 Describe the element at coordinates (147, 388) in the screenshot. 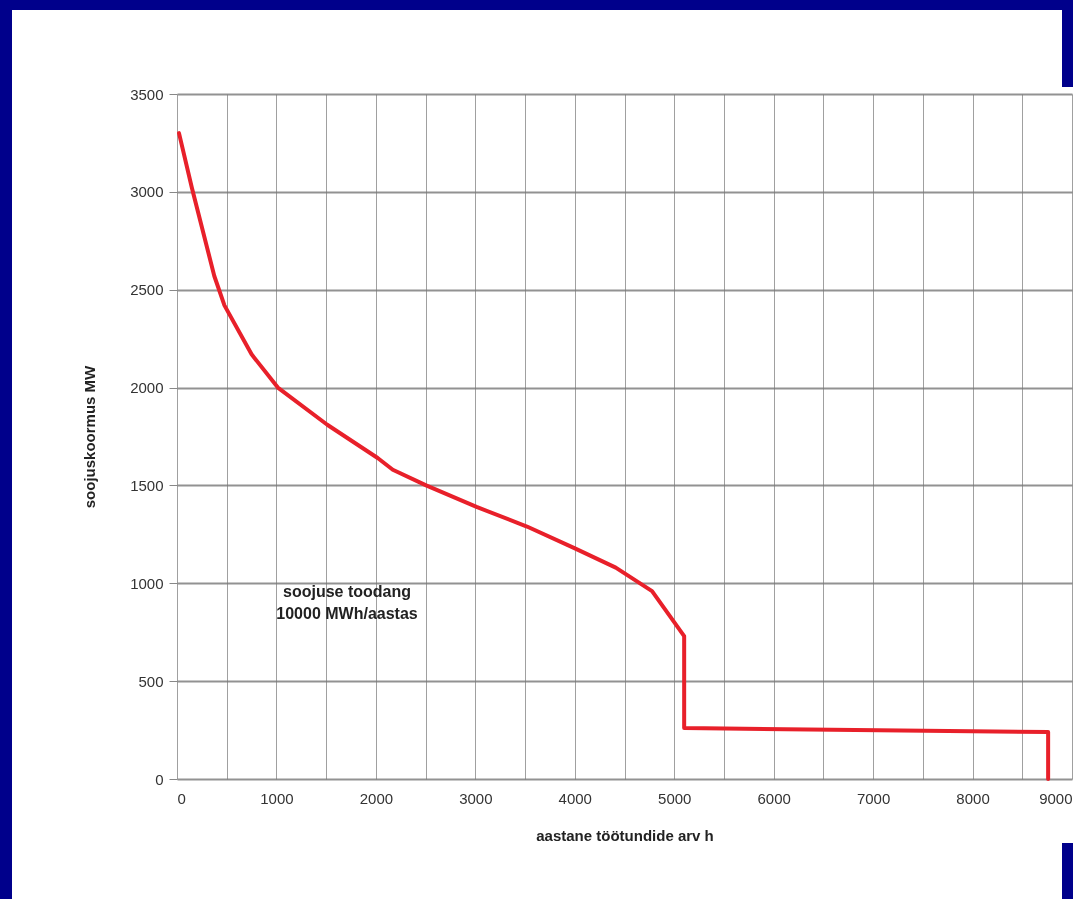

I see `y-tick-label: 2000` at that location.